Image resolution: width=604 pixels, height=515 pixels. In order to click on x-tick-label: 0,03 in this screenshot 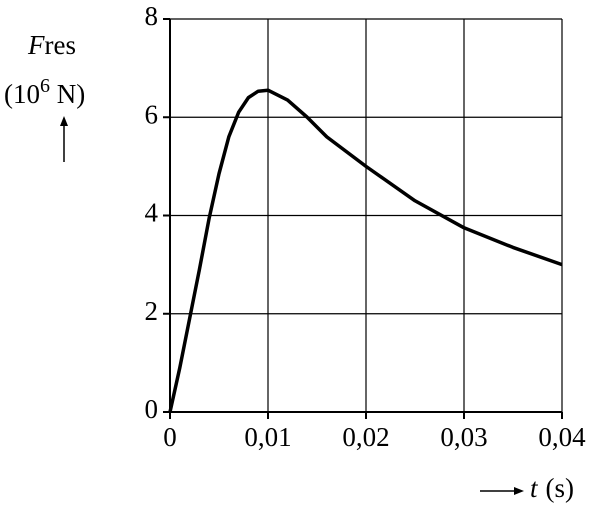, I will do `click(463, 437)`.